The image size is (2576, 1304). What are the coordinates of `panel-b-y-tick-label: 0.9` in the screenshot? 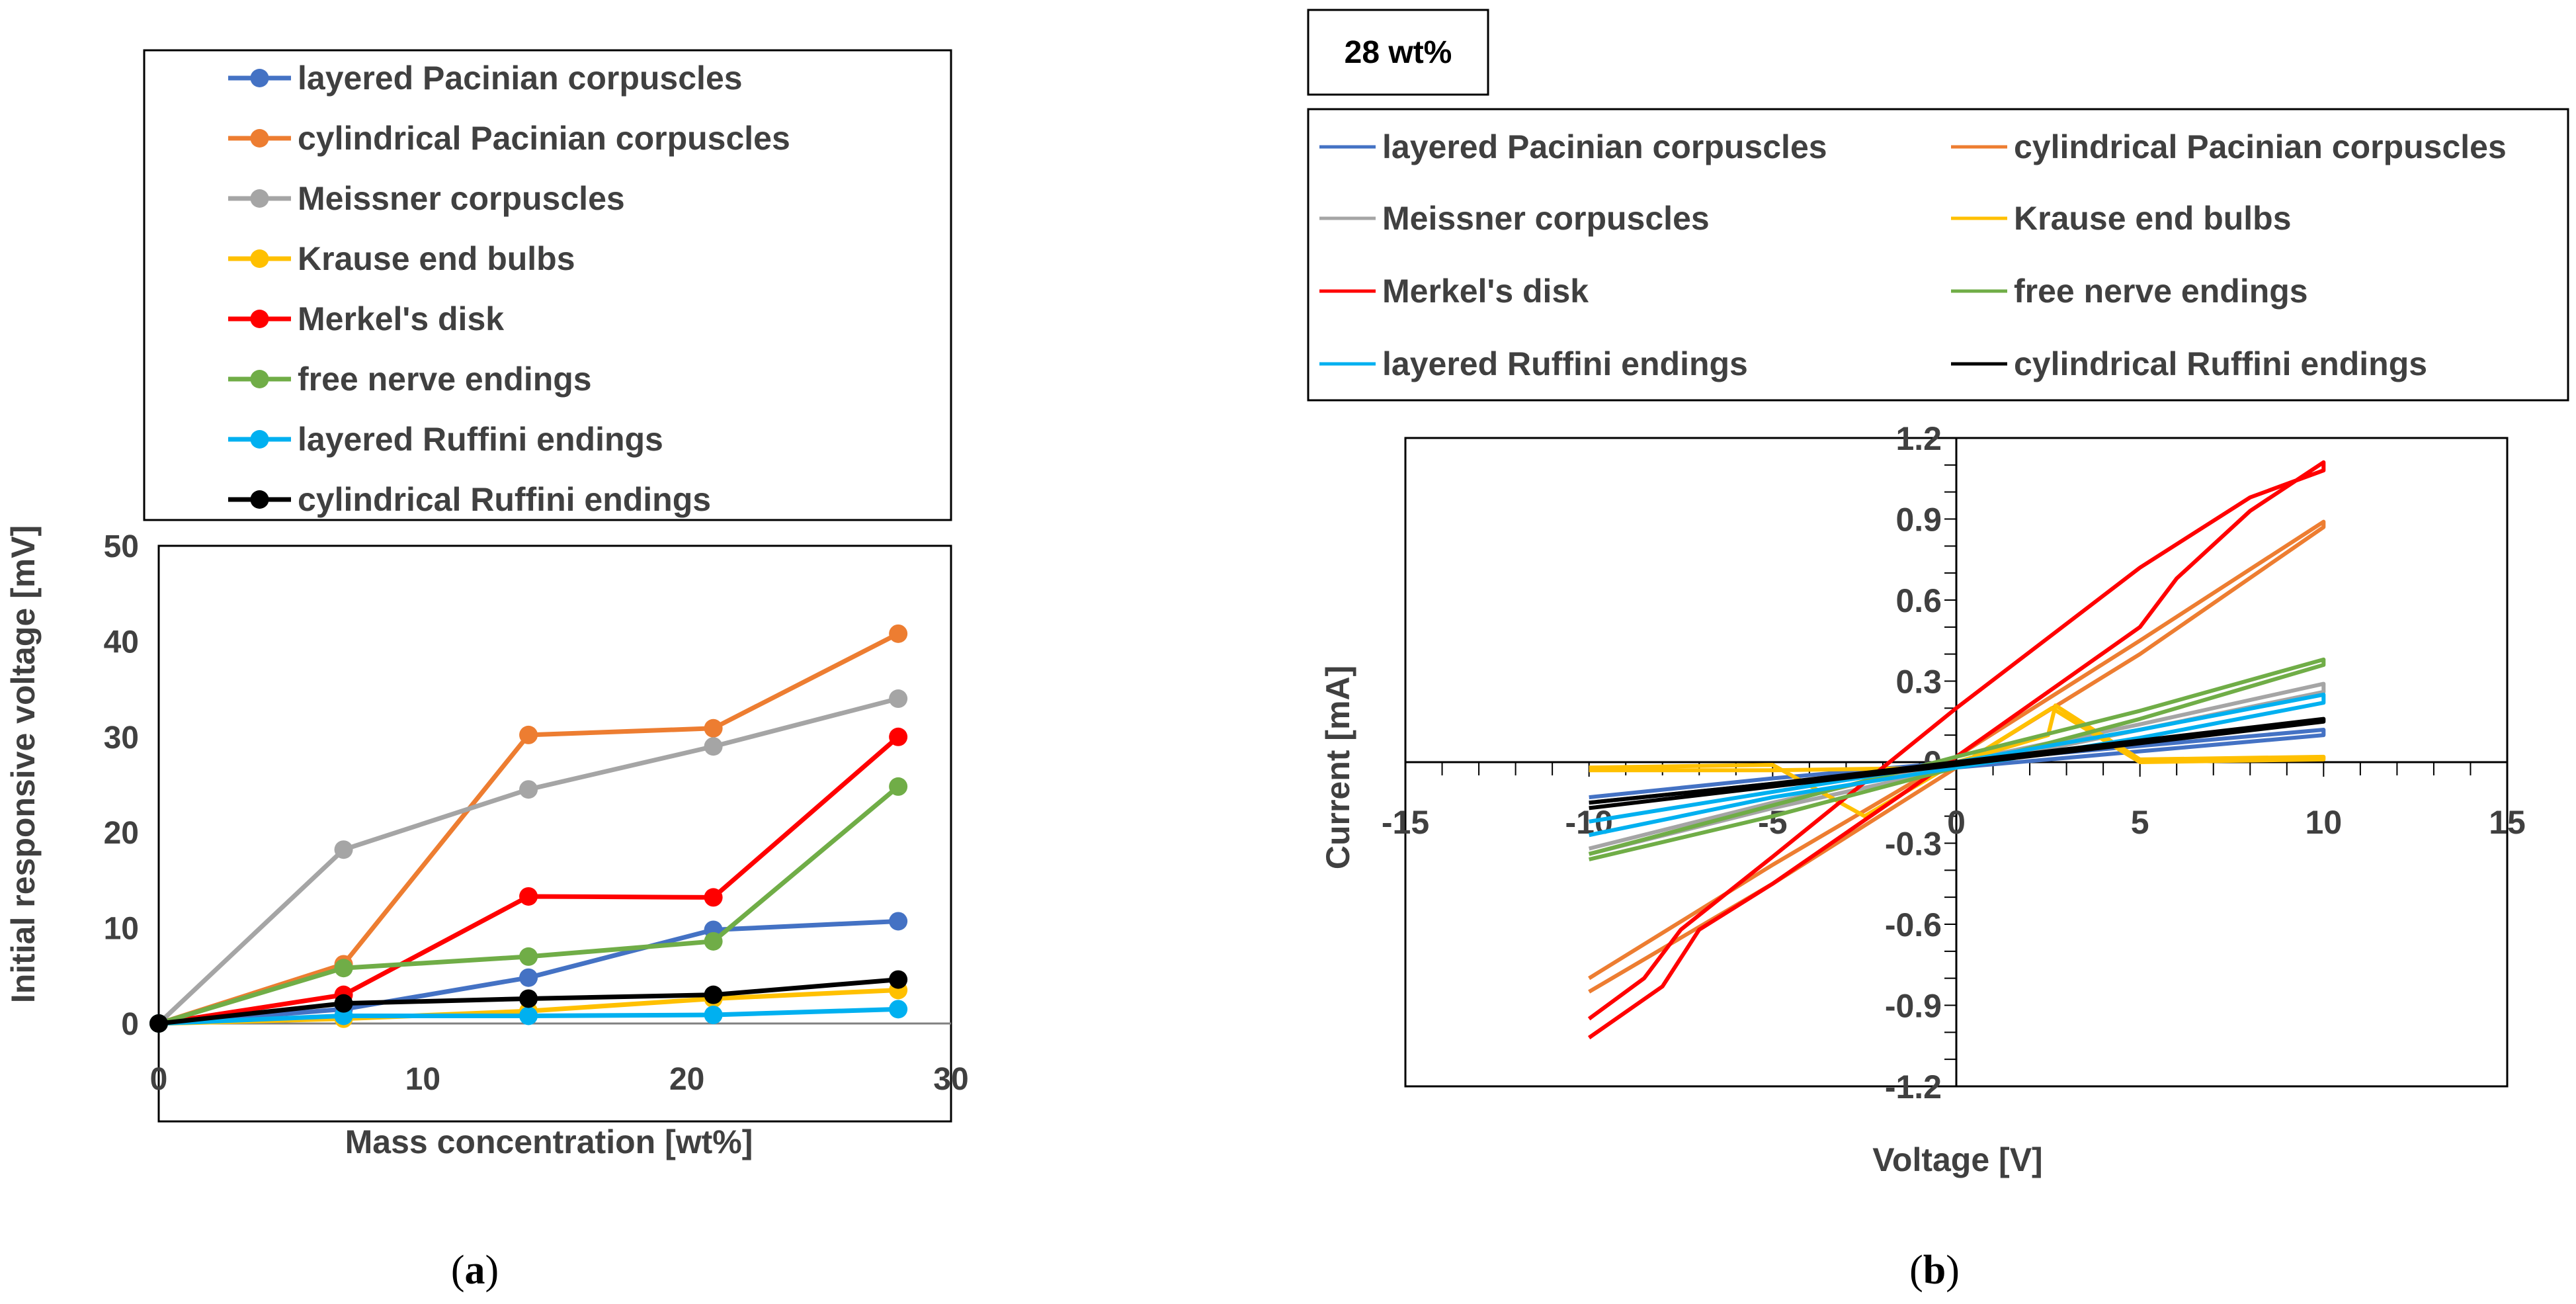 It's located at (1918, 520).